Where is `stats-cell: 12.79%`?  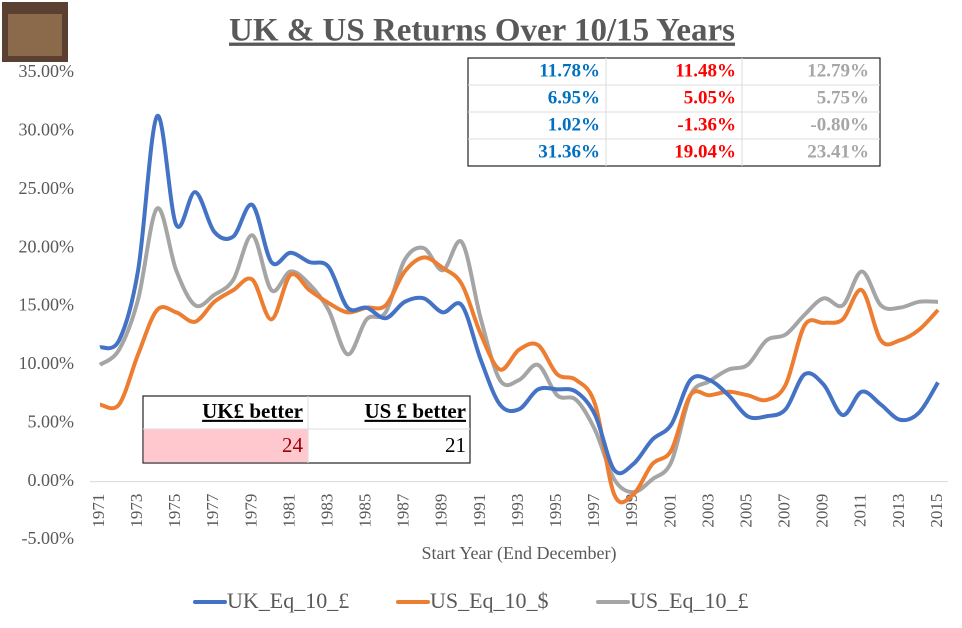
stats-cell: 12.79% is located at coordinates (838, 70).